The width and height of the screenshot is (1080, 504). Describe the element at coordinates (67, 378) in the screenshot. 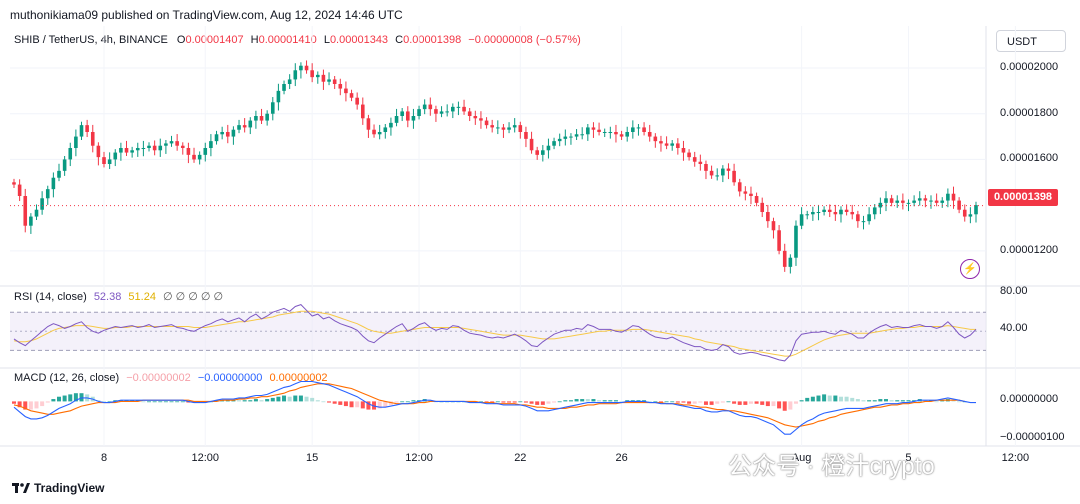

I see `macd-title: MACD (12, 26, close)` at that location.